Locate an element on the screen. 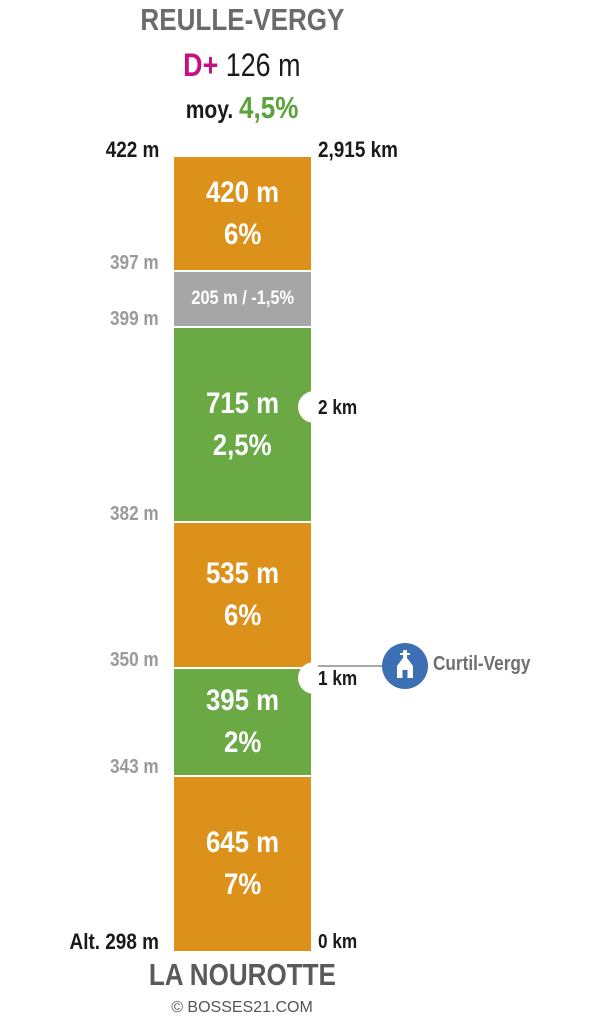 The height and width of the screenshot is (1024, 600). poi-label: Curtil-Vergy is located at coordinates (482, 664).